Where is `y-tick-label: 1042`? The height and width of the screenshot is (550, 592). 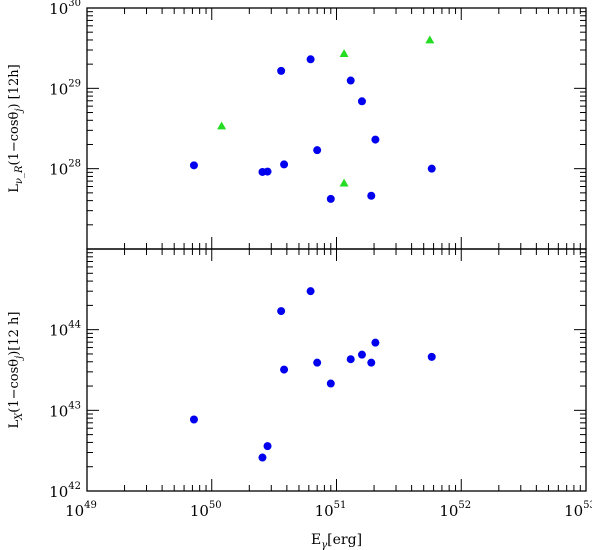
y-tick-label: 1042 is located at coordinates (65, 491).